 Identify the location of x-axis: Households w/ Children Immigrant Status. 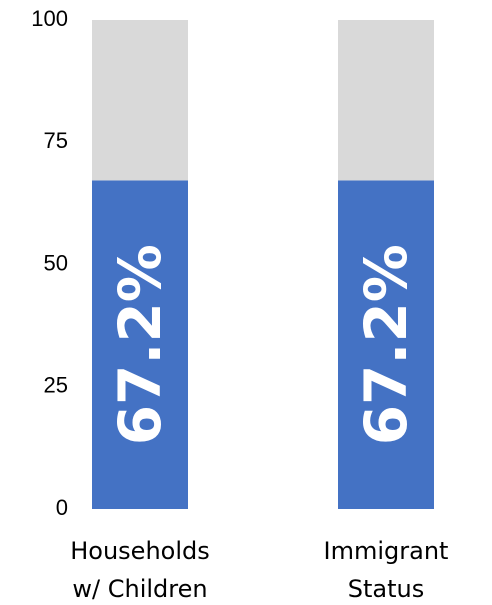
(259, 570).